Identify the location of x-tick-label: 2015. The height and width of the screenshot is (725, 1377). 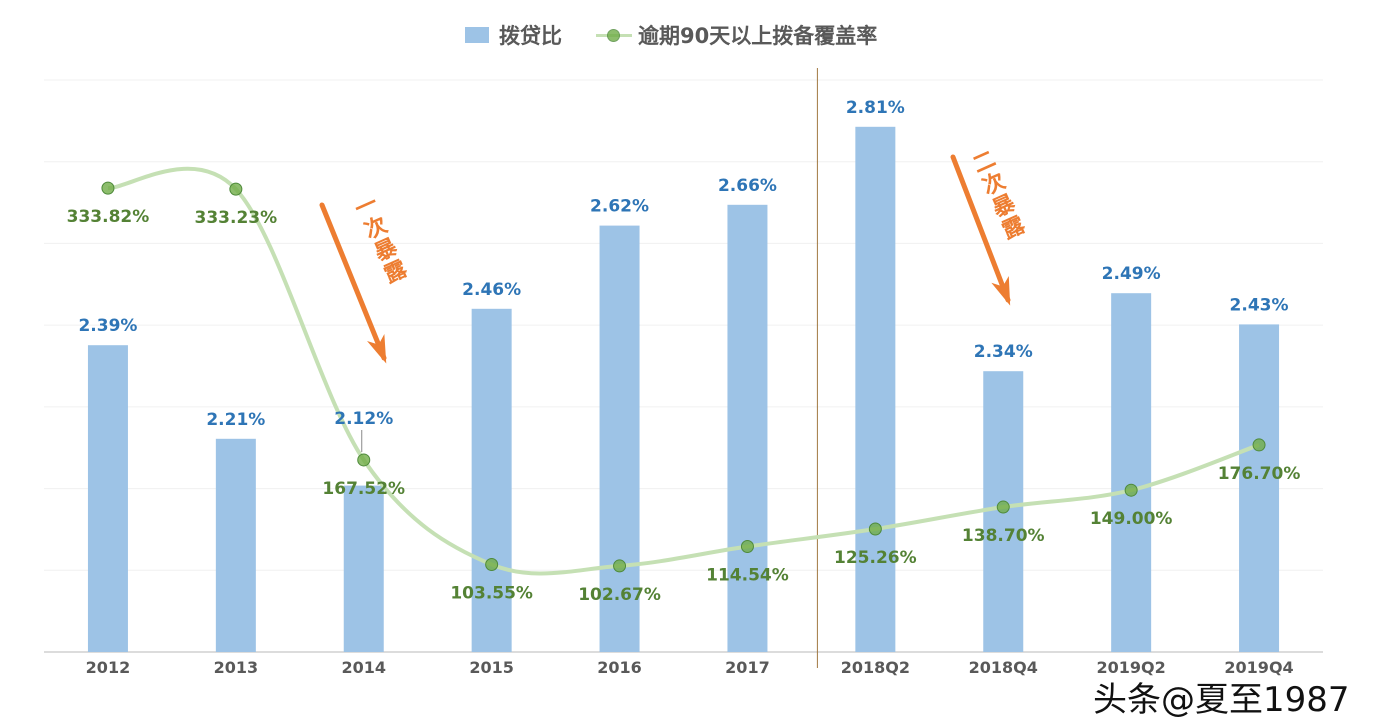
(491, 667).